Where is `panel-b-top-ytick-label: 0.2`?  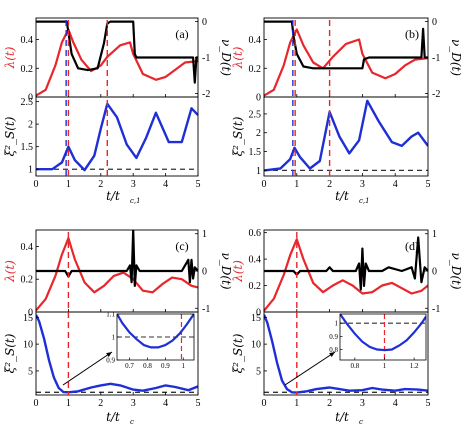 panel-b-top-ytick-label: 0.2 is located at coordinates (255, 69).